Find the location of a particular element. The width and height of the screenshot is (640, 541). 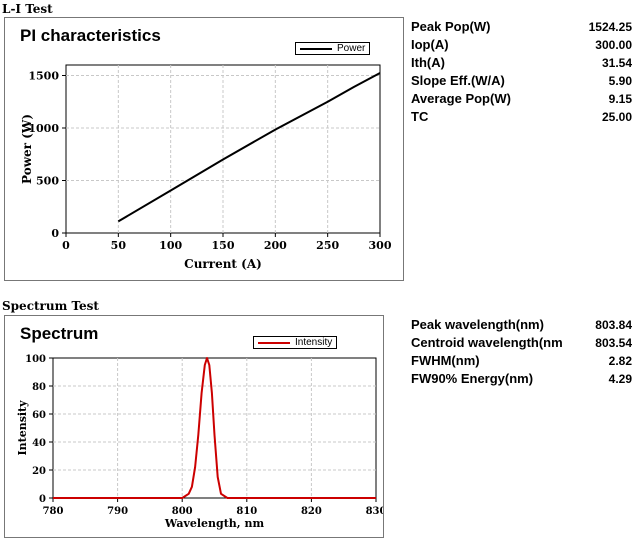

li-stat-label: Ith(A) is located at coordinates (428, 62).